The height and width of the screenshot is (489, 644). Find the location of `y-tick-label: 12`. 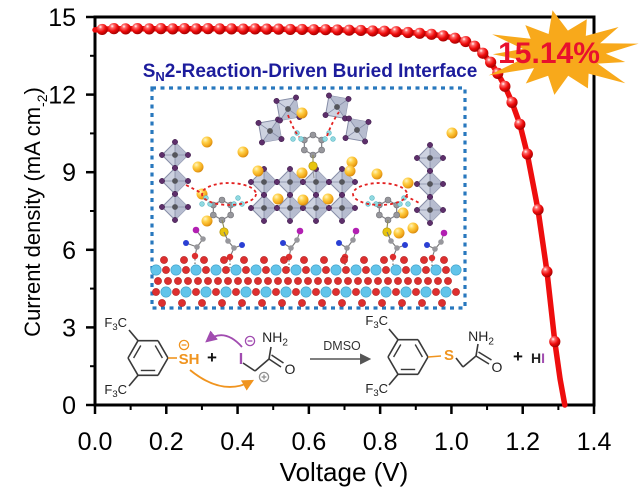

y-tick-label: 12 is located at coordinates (62, 96).